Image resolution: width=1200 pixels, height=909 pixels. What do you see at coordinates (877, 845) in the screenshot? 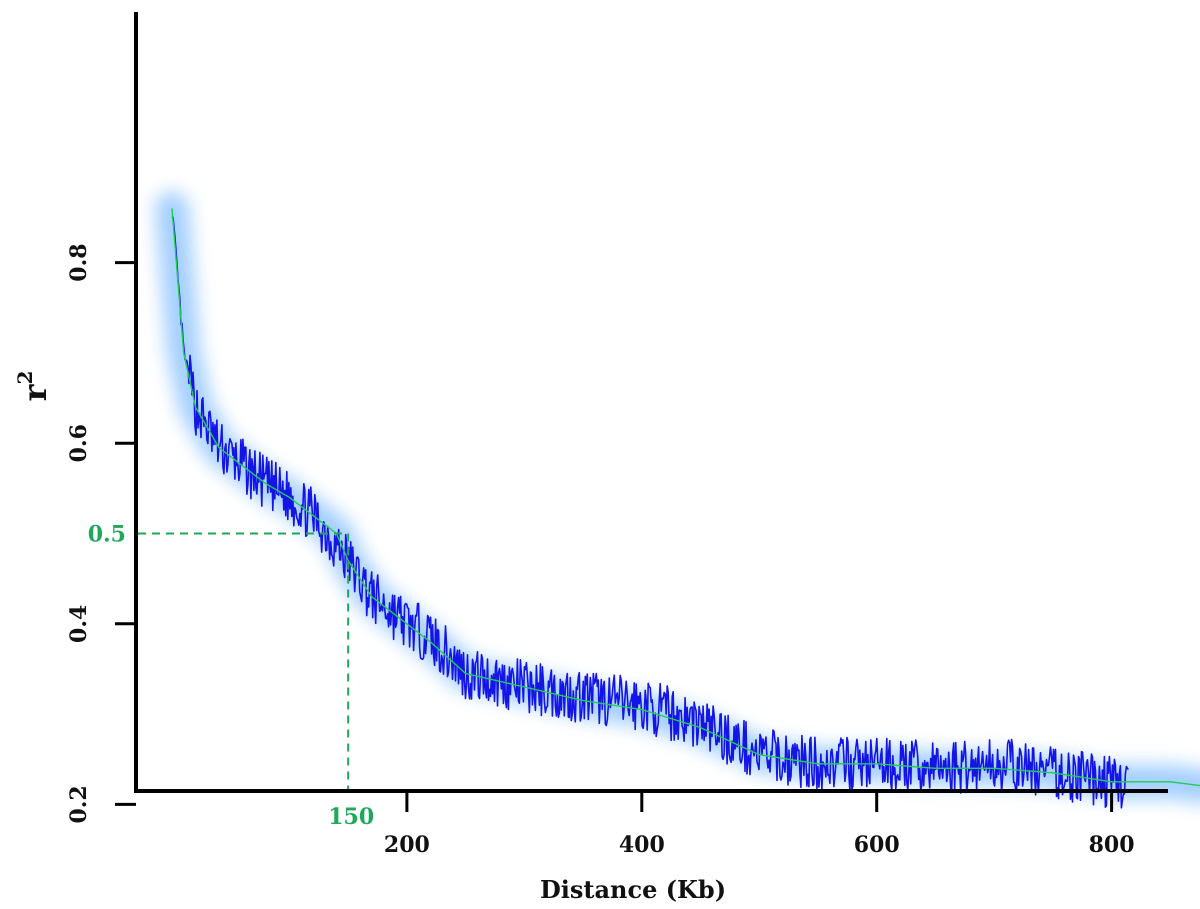
I see `x-tick-label: 600` at bounding box center [877, 845].